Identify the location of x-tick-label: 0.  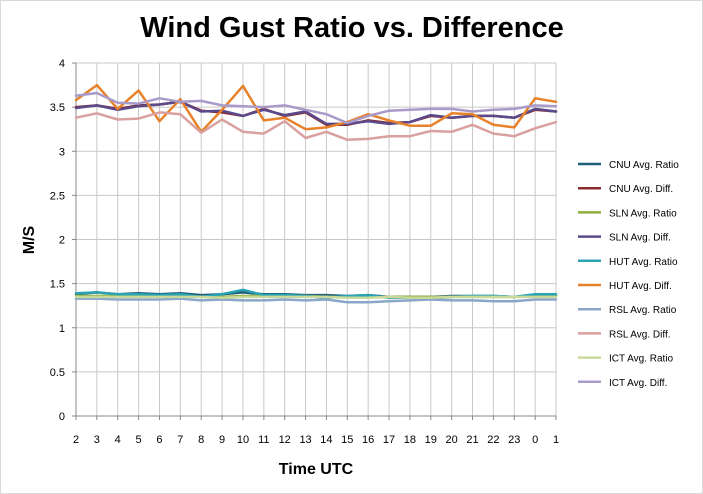
(535, 440).